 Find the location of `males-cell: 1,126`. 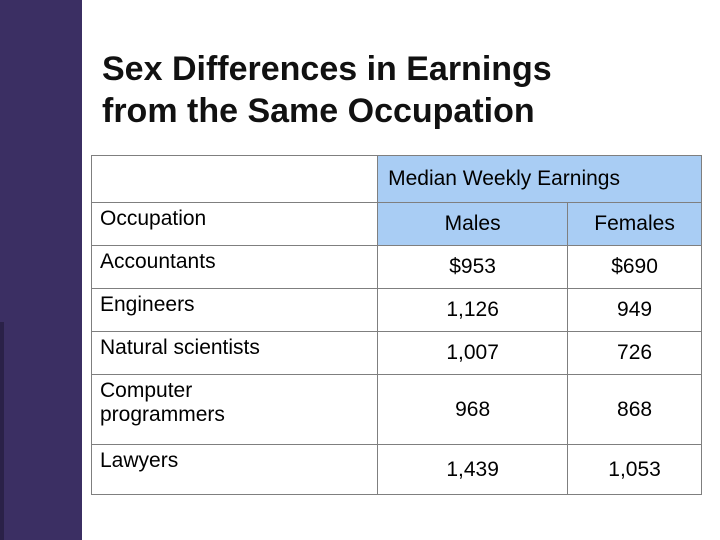

males-cell: 1,126 is located at coordinates (473, 310).